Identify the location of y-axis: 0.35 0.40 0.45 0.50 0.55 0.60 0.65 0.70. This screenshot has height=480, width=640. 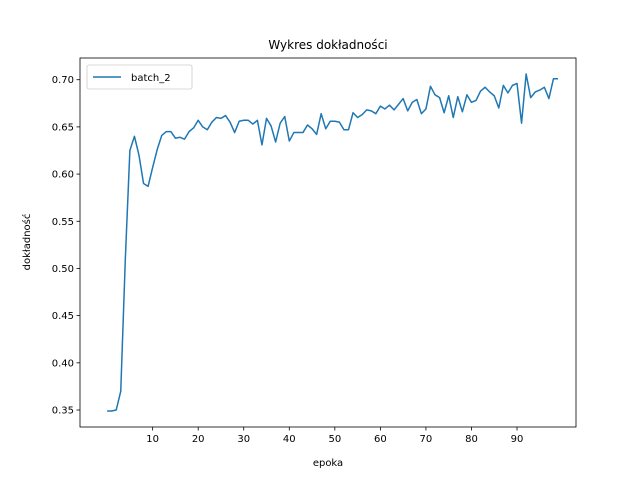
(66, 246).